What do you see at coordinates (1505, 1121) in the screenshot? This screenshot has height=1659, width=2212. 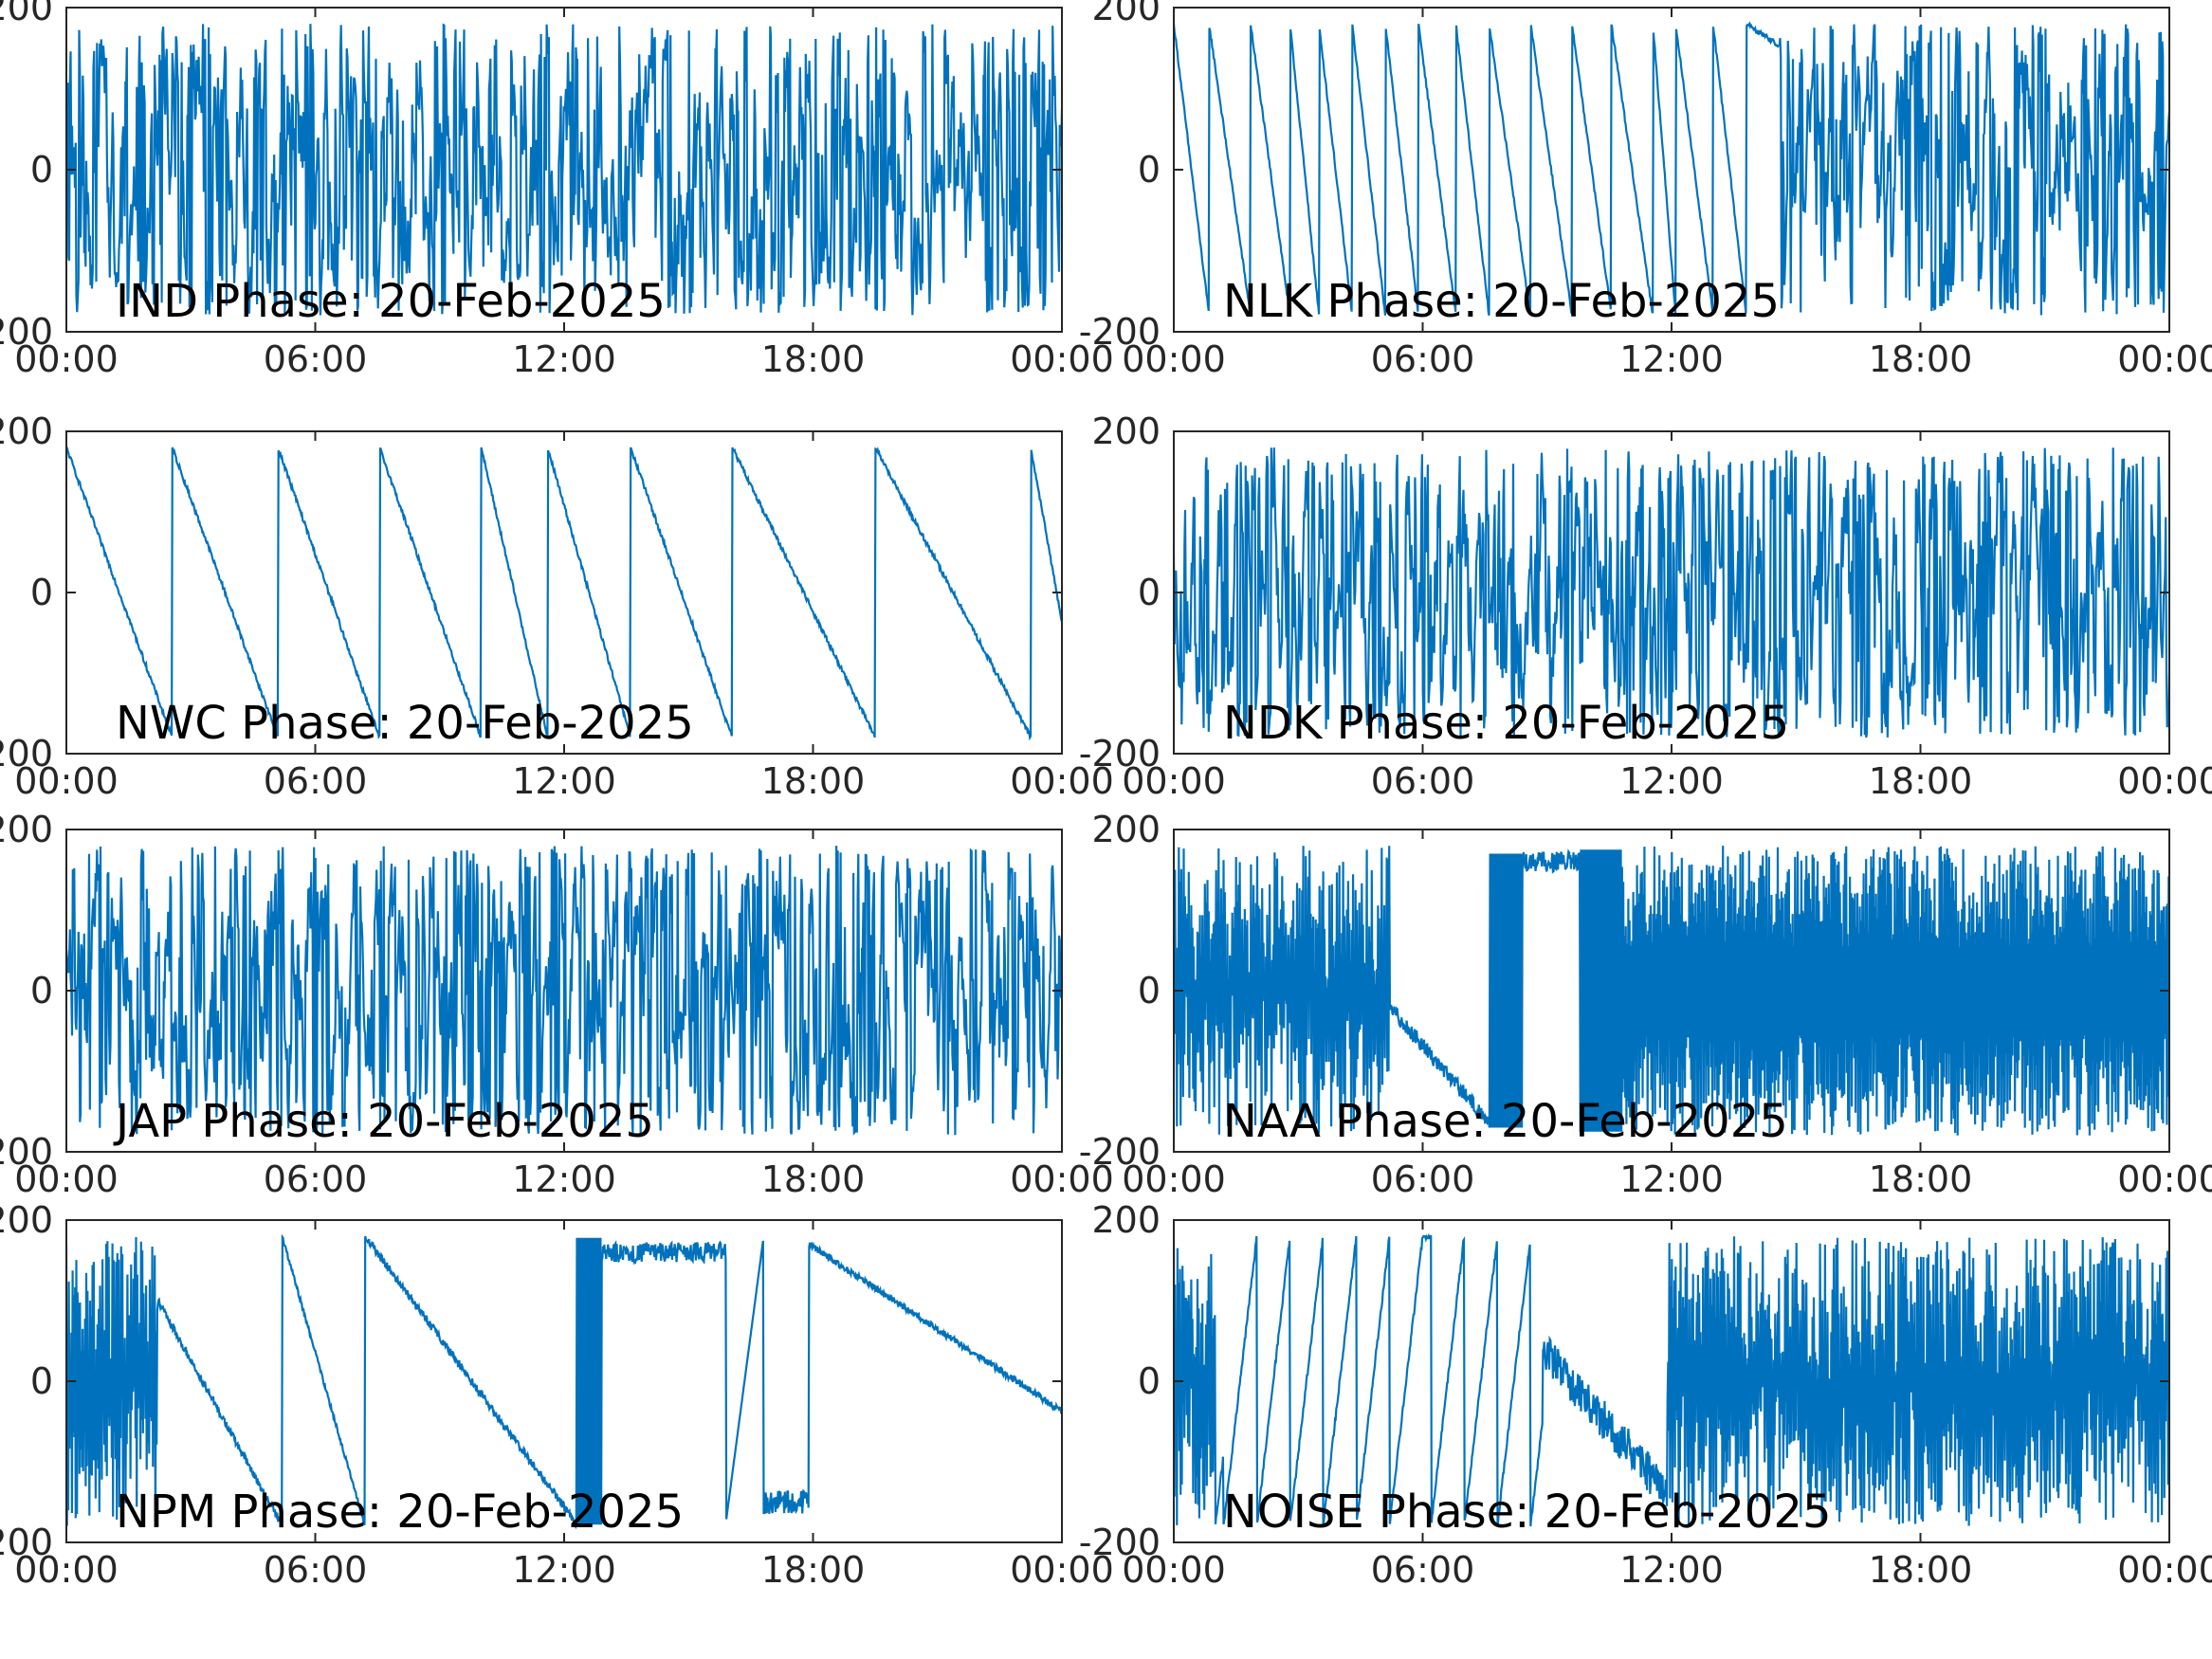 I see `panel-title: NAA Phase: 20-Feb-2025` at bounding box center [1505, 1121].